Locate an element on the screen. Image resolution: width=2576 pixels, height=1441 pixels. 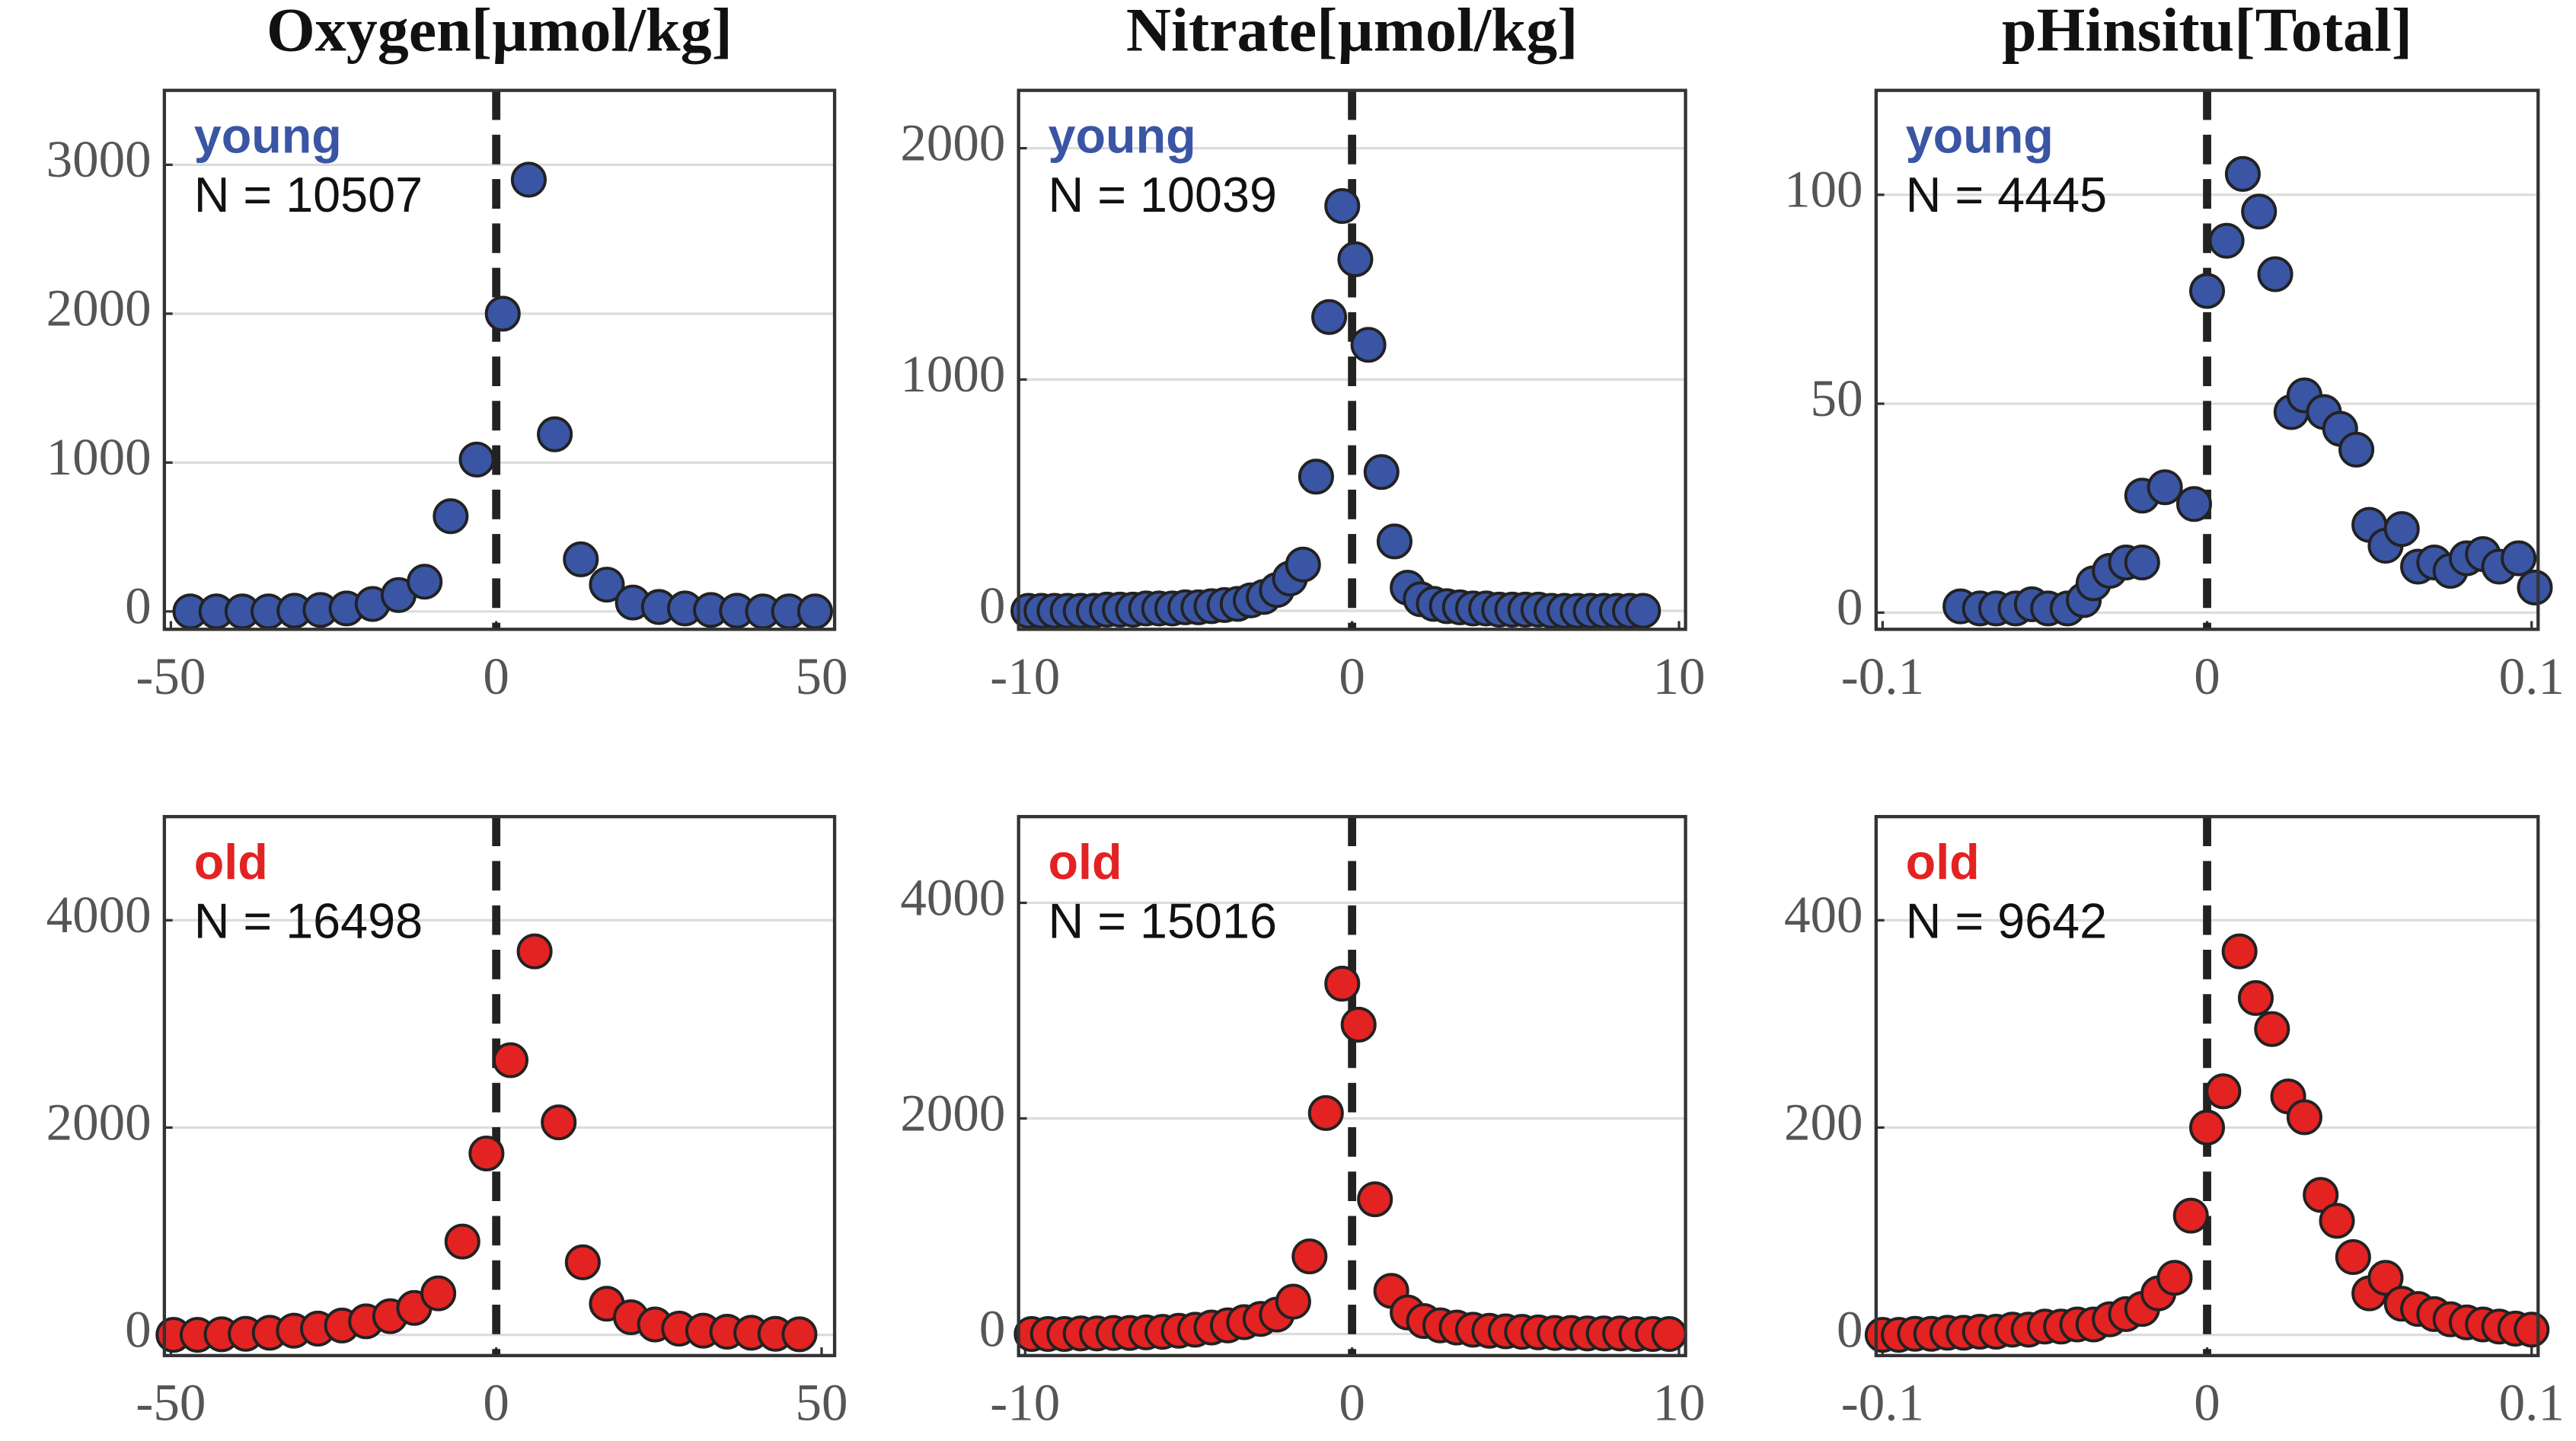
y-tick-label: 3000 is located at coordinates (99, 158).